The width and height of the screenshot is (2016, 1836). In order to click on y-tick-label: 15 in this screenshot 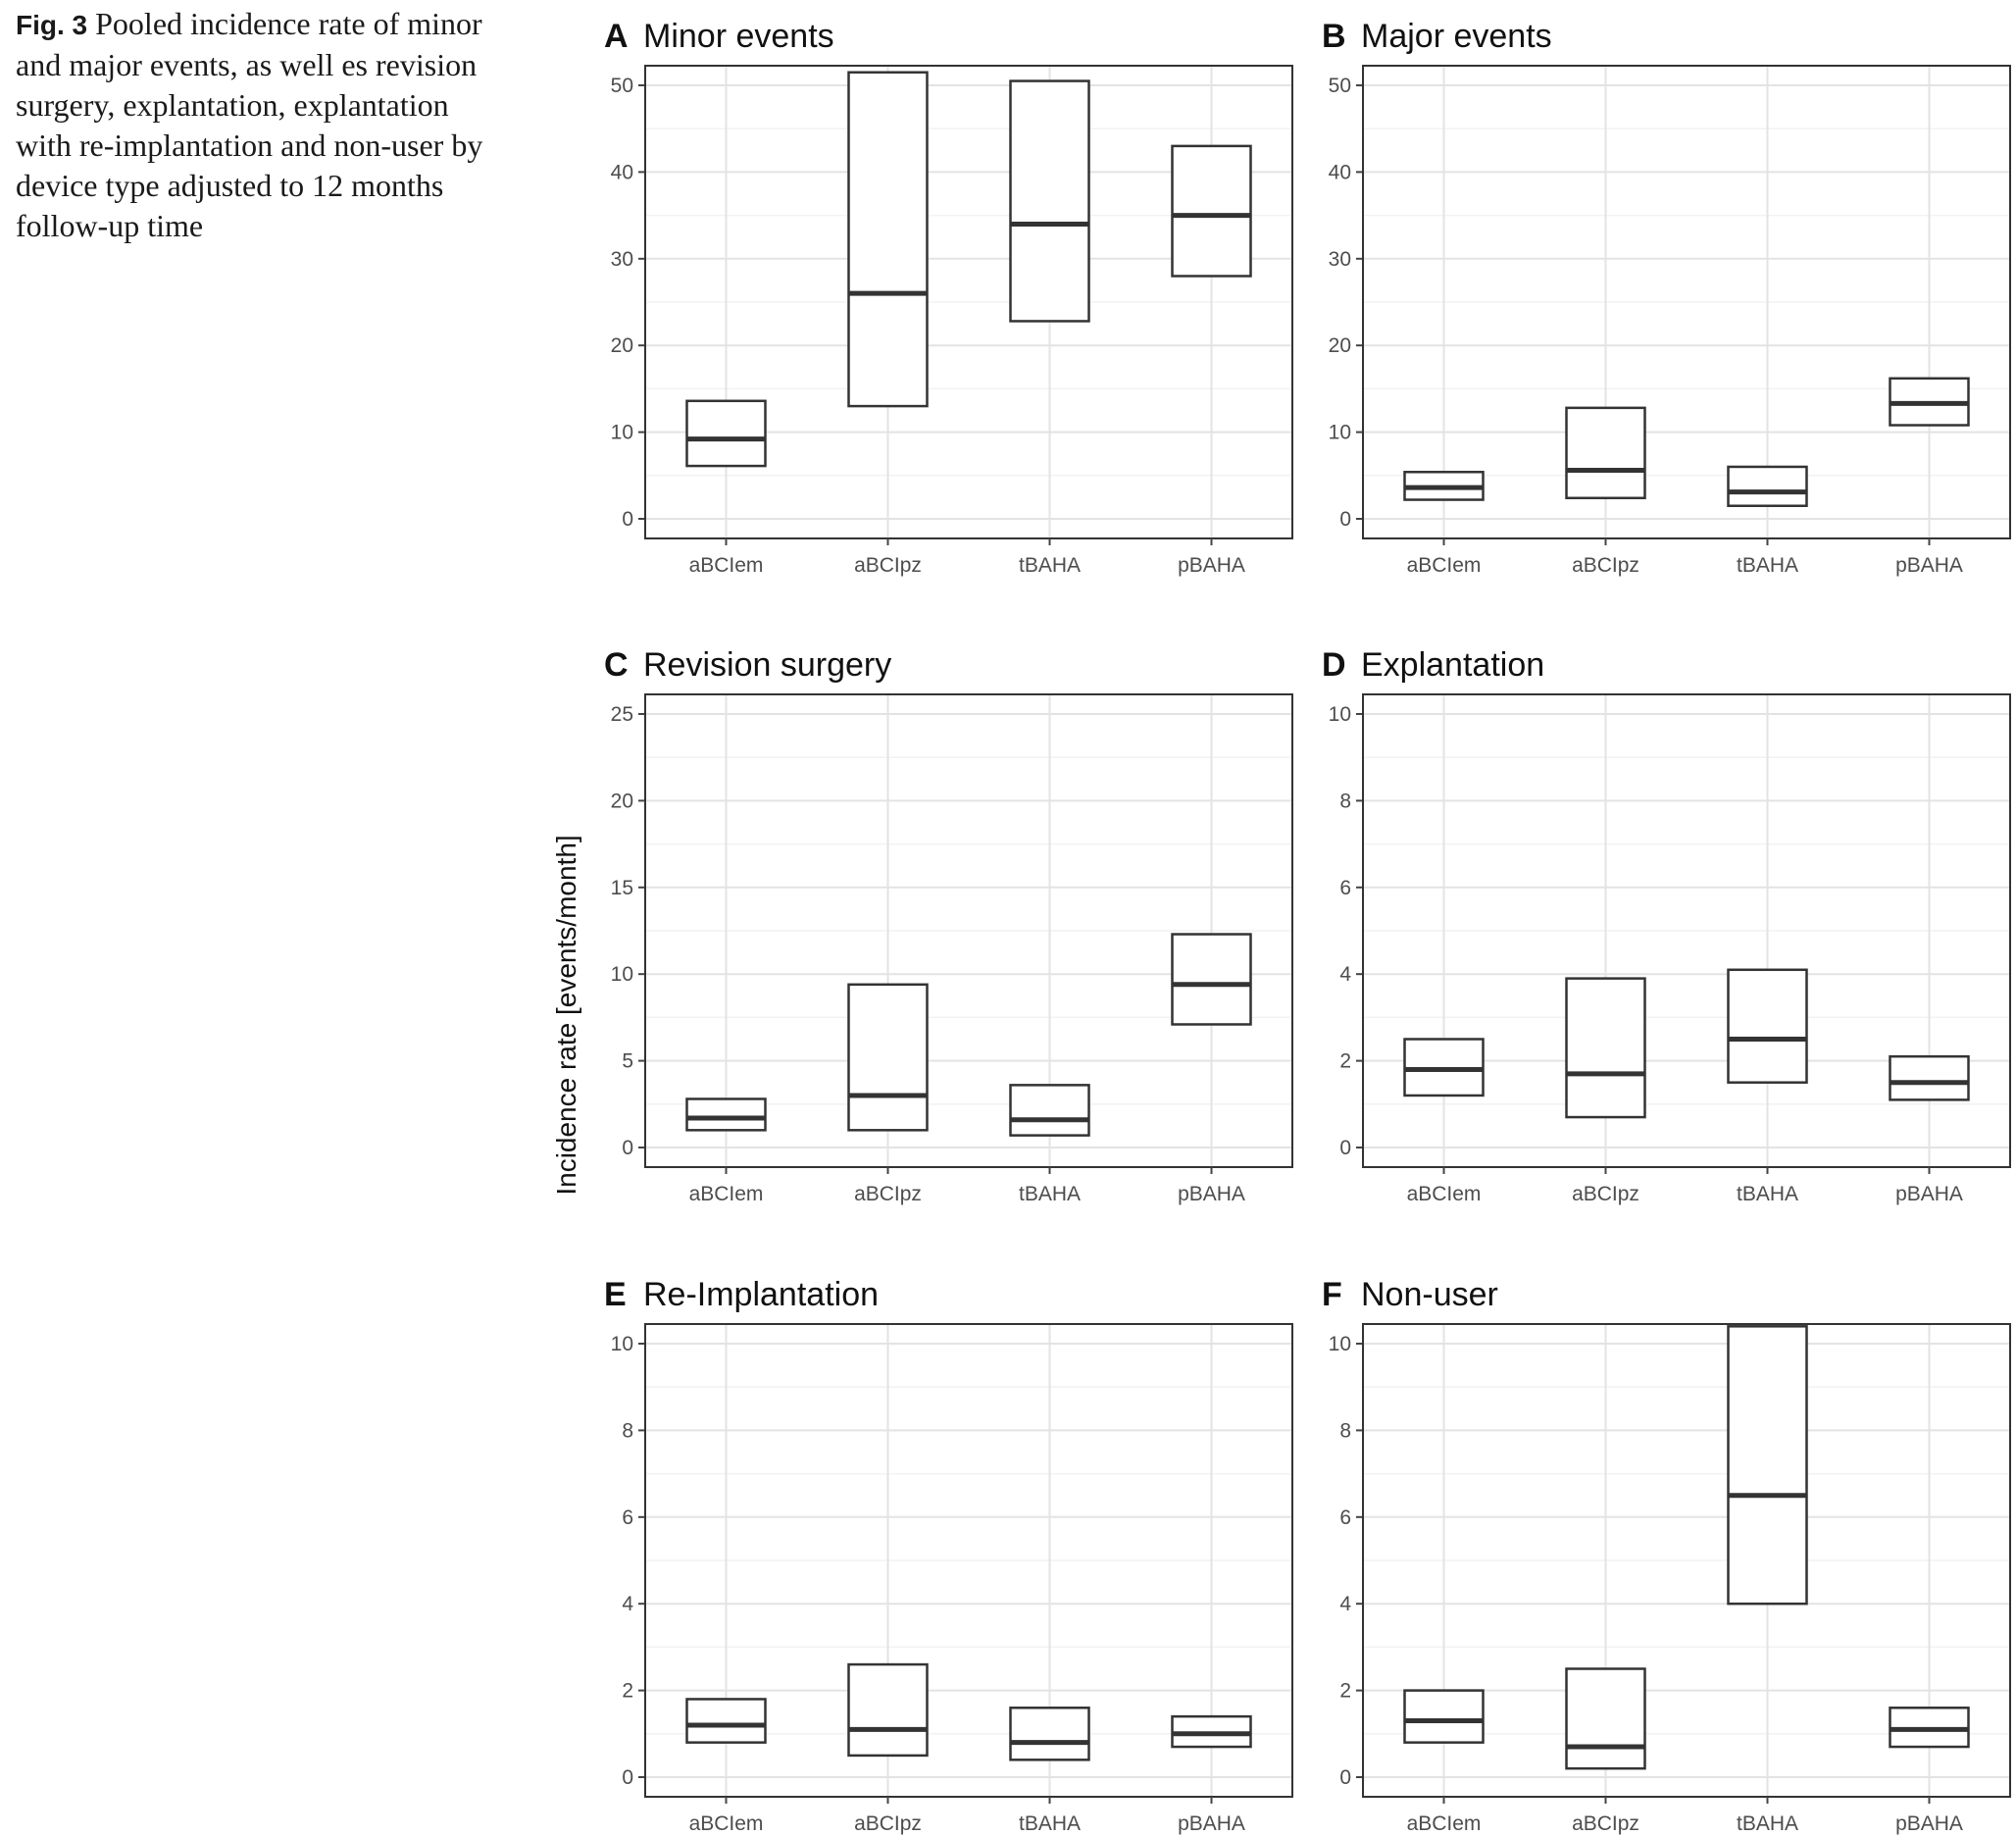, I will do `click(622, 888)`.